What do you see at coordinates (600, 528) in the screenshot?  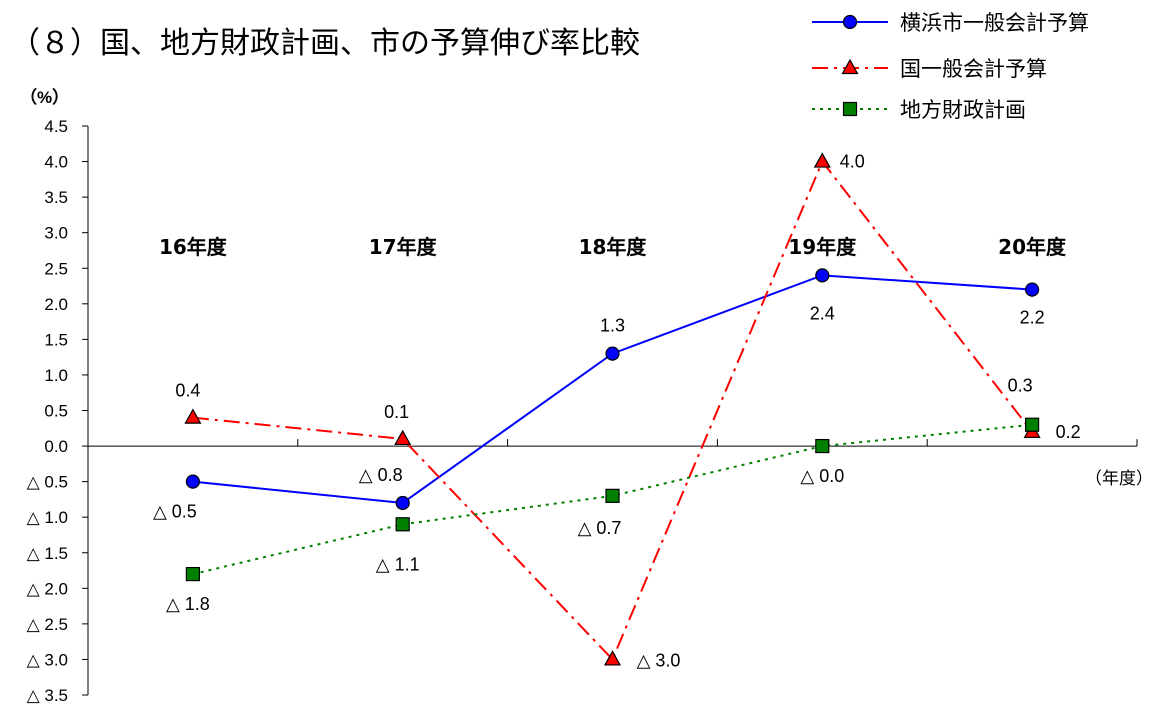 I see `data-label-2: △ 0.7` at bounding box center [600, 528].